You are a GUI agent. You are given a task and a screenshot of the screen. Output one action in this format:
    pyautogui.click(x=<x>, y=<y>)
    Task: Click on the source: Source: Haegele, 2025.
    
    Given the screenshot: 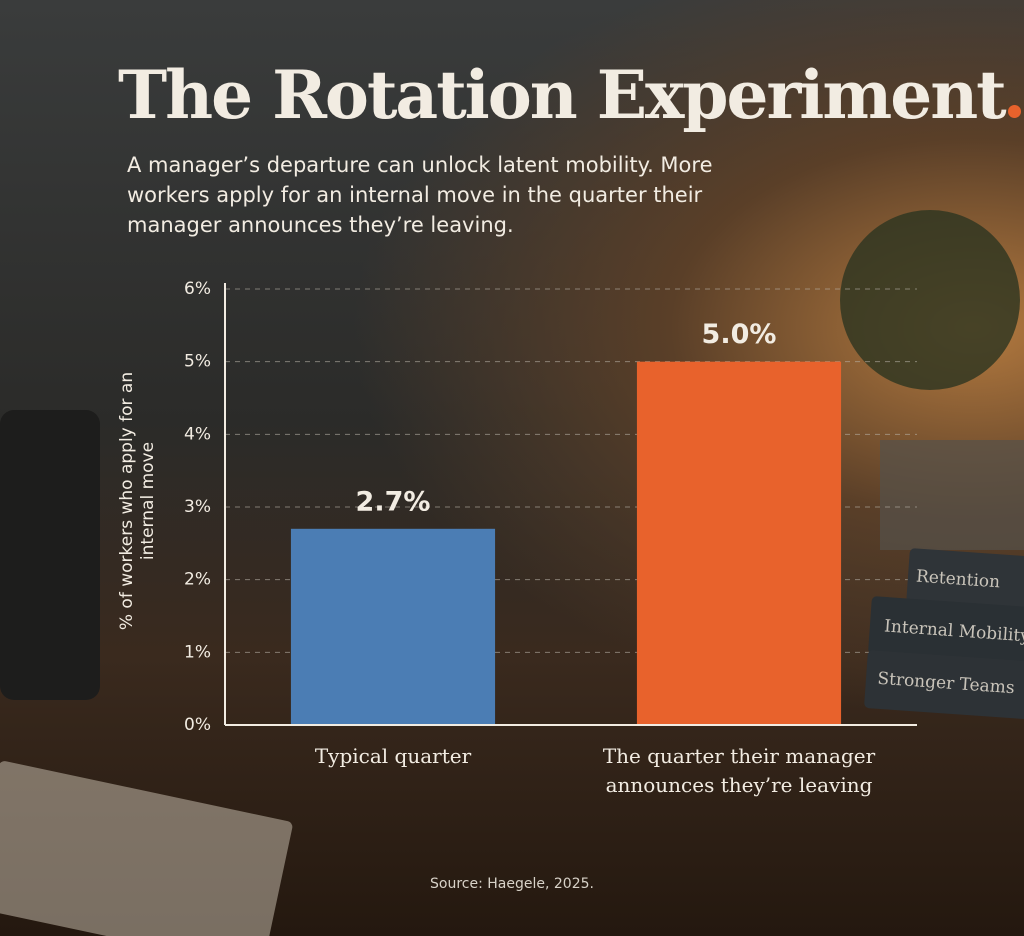 What is the action you would take?
    pyautogui.click(x=512, y=884)
    